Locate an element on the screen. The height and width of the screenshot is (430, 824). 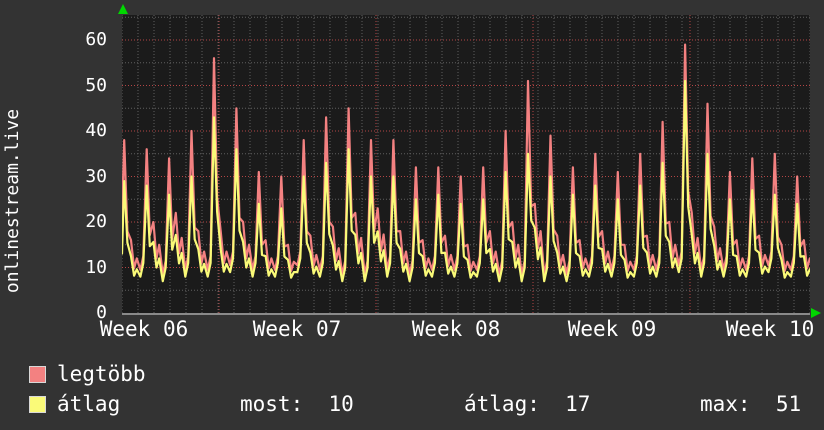
y-tick-0: 0 is located at coordinates (101, 312).